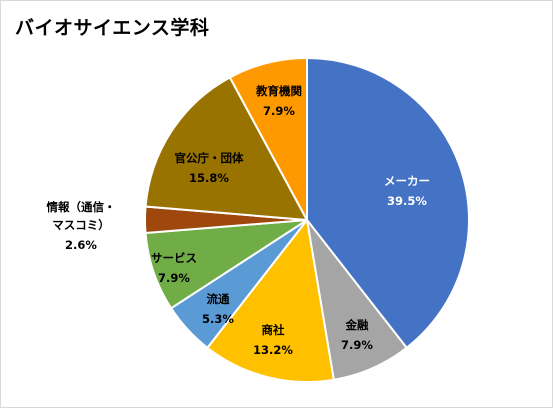 This screenshot has width=553, height=408. Describe the element at coordinates (407, 201) in the screenshot. I see `slice-value-label: 39.5%` at that location.